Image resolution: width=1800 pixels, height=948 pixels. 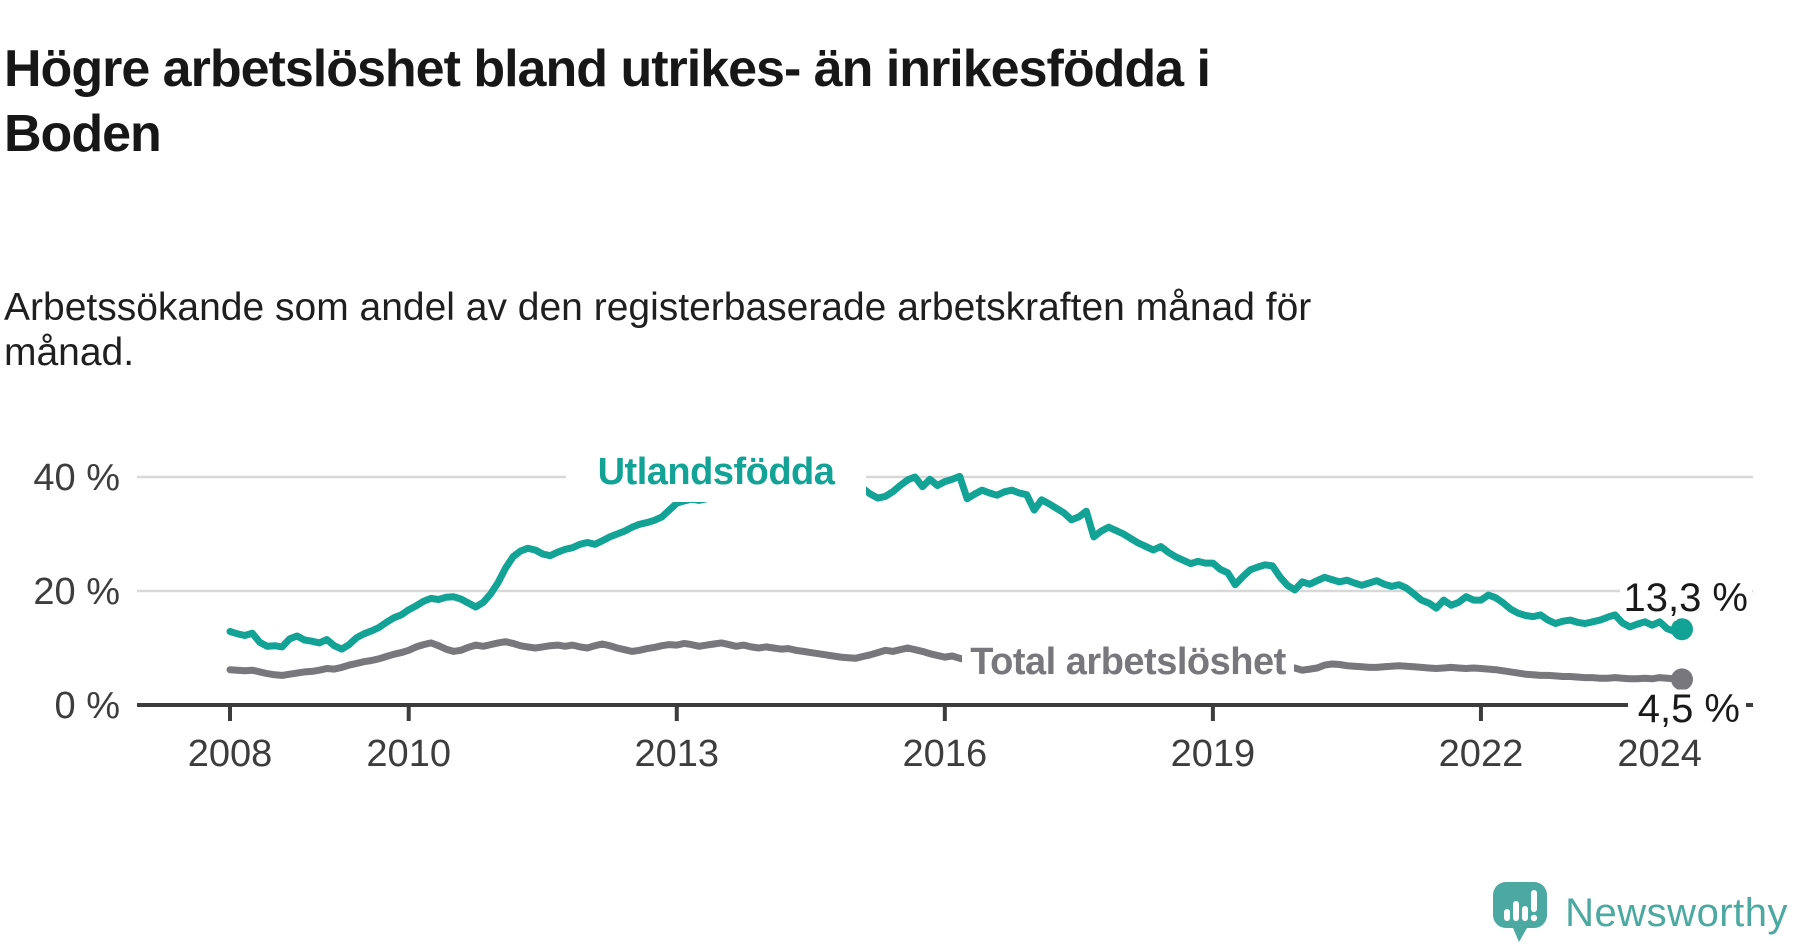 What do you see at coordinates (230, 754) in the screenshot?
I see `x-label-2008: 2008` at bounding box center [230, 754].